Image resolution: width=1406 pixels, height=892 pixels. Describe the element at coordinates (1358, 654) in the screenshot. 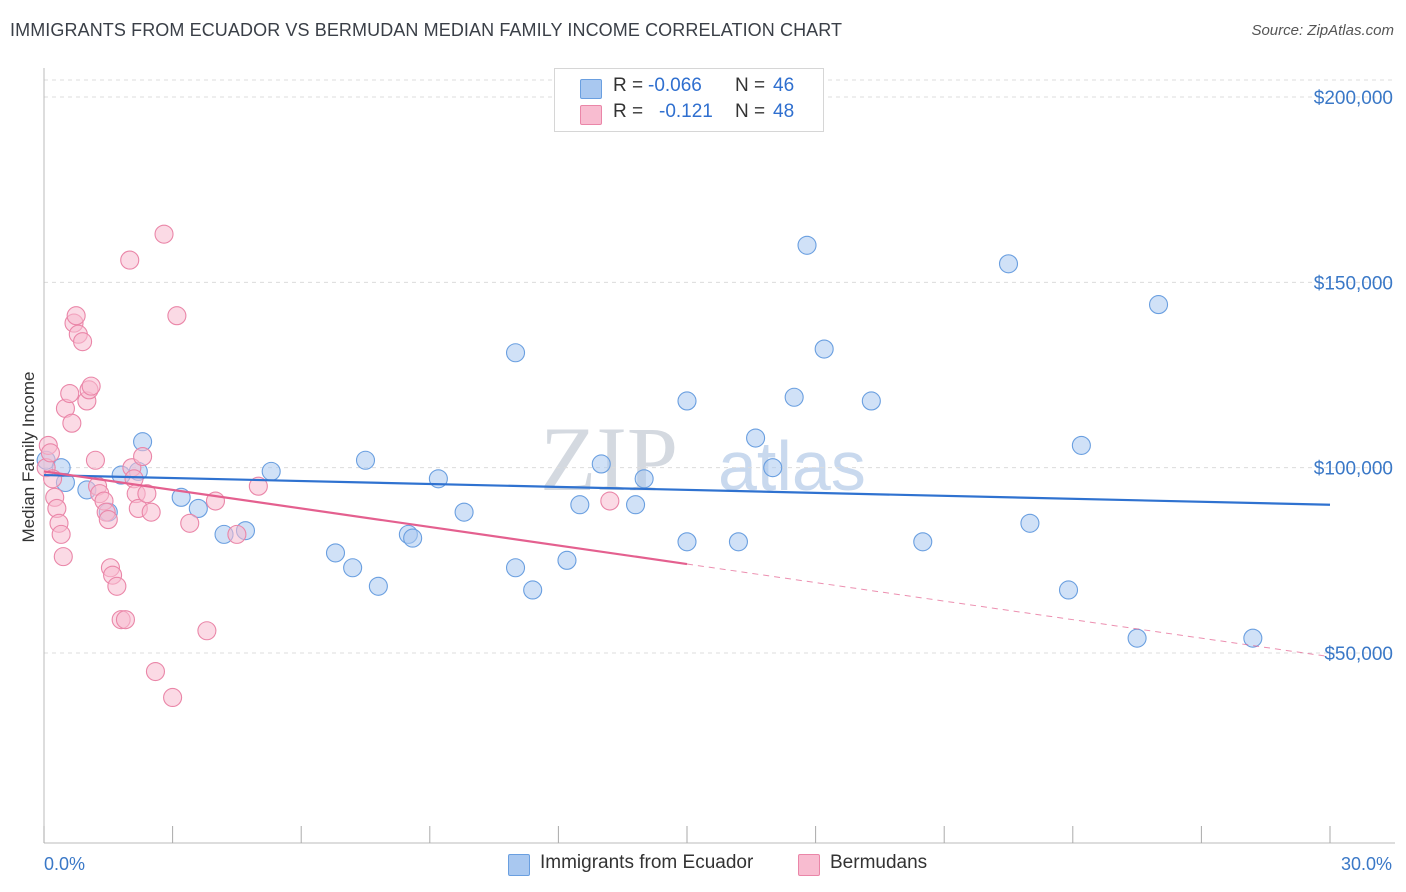

I see `y-tick-label: $50,000` at that location.